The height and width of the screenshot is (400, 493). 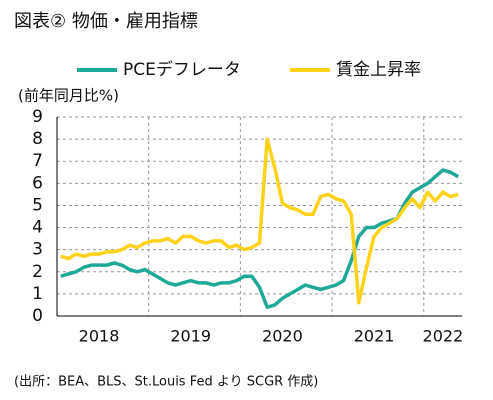 What do you see at coordinates (374, 336) in the screenshot?
I see `x-tick-label: 2021` at bounding box center [374, 336].